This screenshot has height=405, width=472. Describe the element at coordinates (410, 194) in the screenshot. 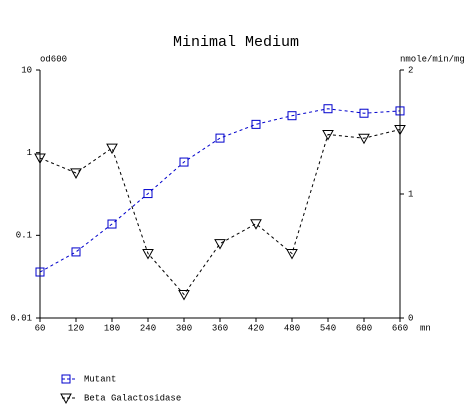

I see `y2-tick-label: 1` at that location.